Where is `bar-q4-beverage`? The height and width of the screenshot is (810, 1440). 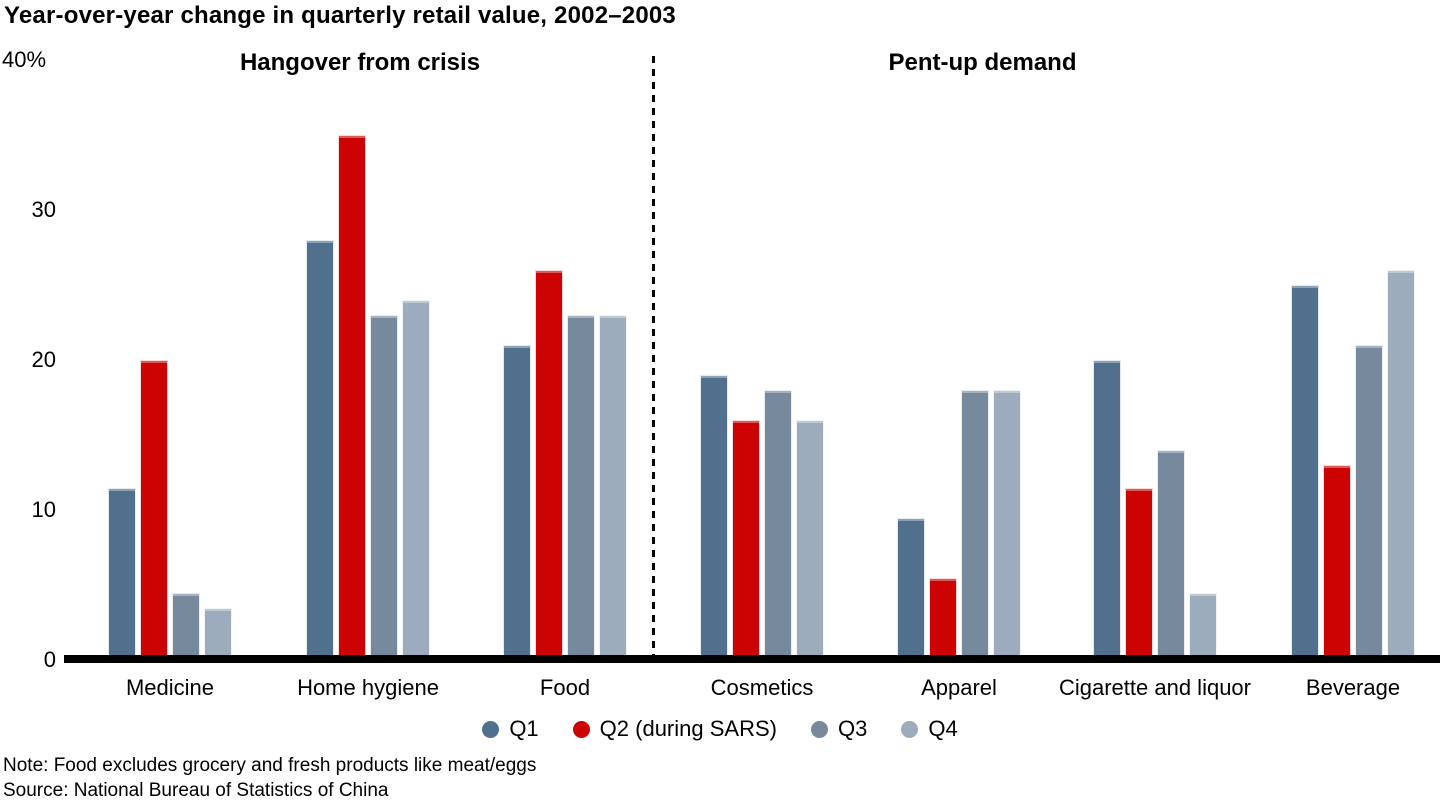 bar-q4-beverage is located at coordinates (1401, 465).